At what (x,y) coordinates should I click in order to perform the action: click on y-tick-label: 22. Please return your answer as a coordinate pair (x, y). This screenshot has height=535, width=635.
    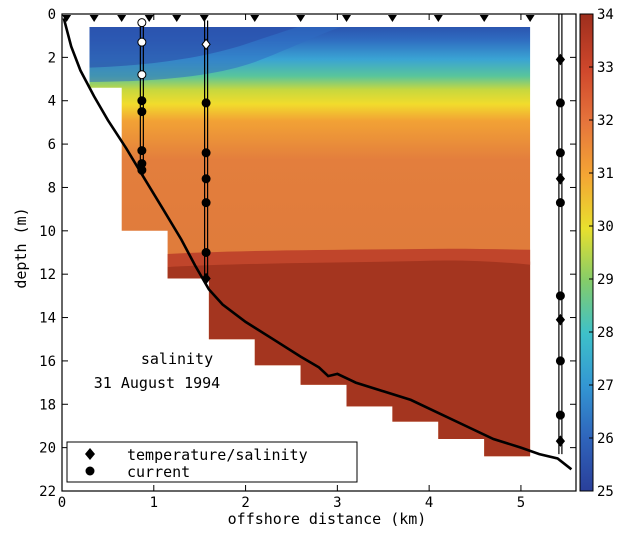
    Looking at the image, I should click on (47, 492).